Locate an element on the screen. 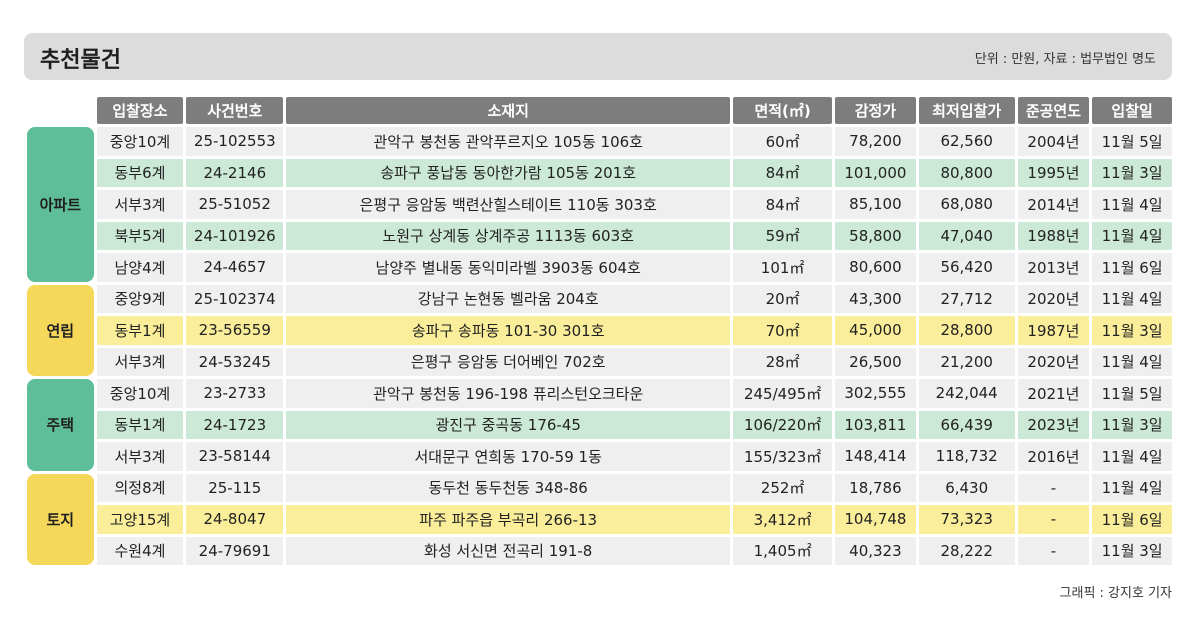 Image resolution: width=1200 pixels, height=624 pixels. min-bid-cell: 242,044 is located at coordinates (966, 393).